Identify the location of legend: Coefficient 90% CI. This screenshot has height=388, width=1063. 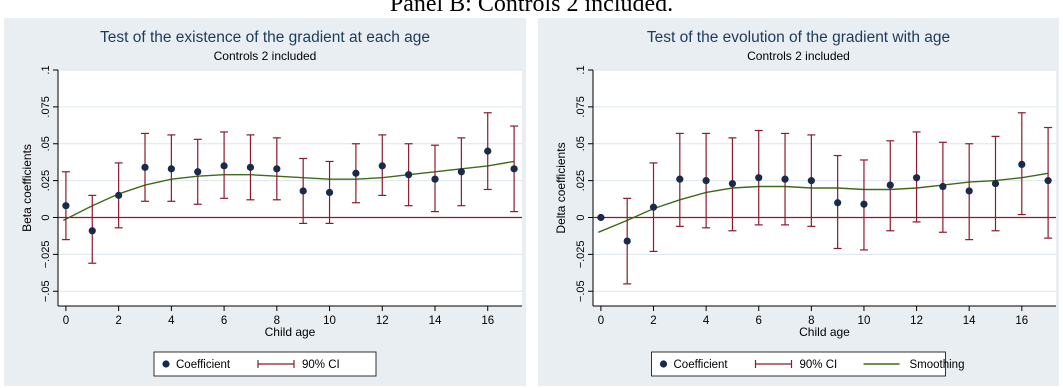
(265, 364).